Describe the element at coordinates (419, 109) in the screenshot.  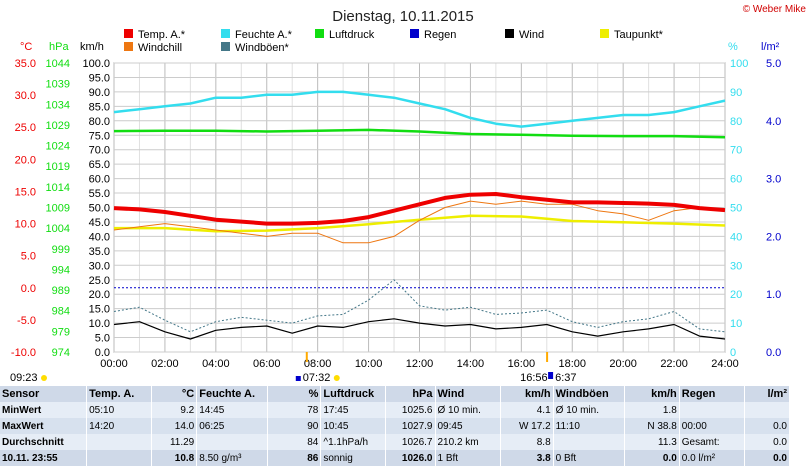
I see `series-line-feuchte-a` at that location.